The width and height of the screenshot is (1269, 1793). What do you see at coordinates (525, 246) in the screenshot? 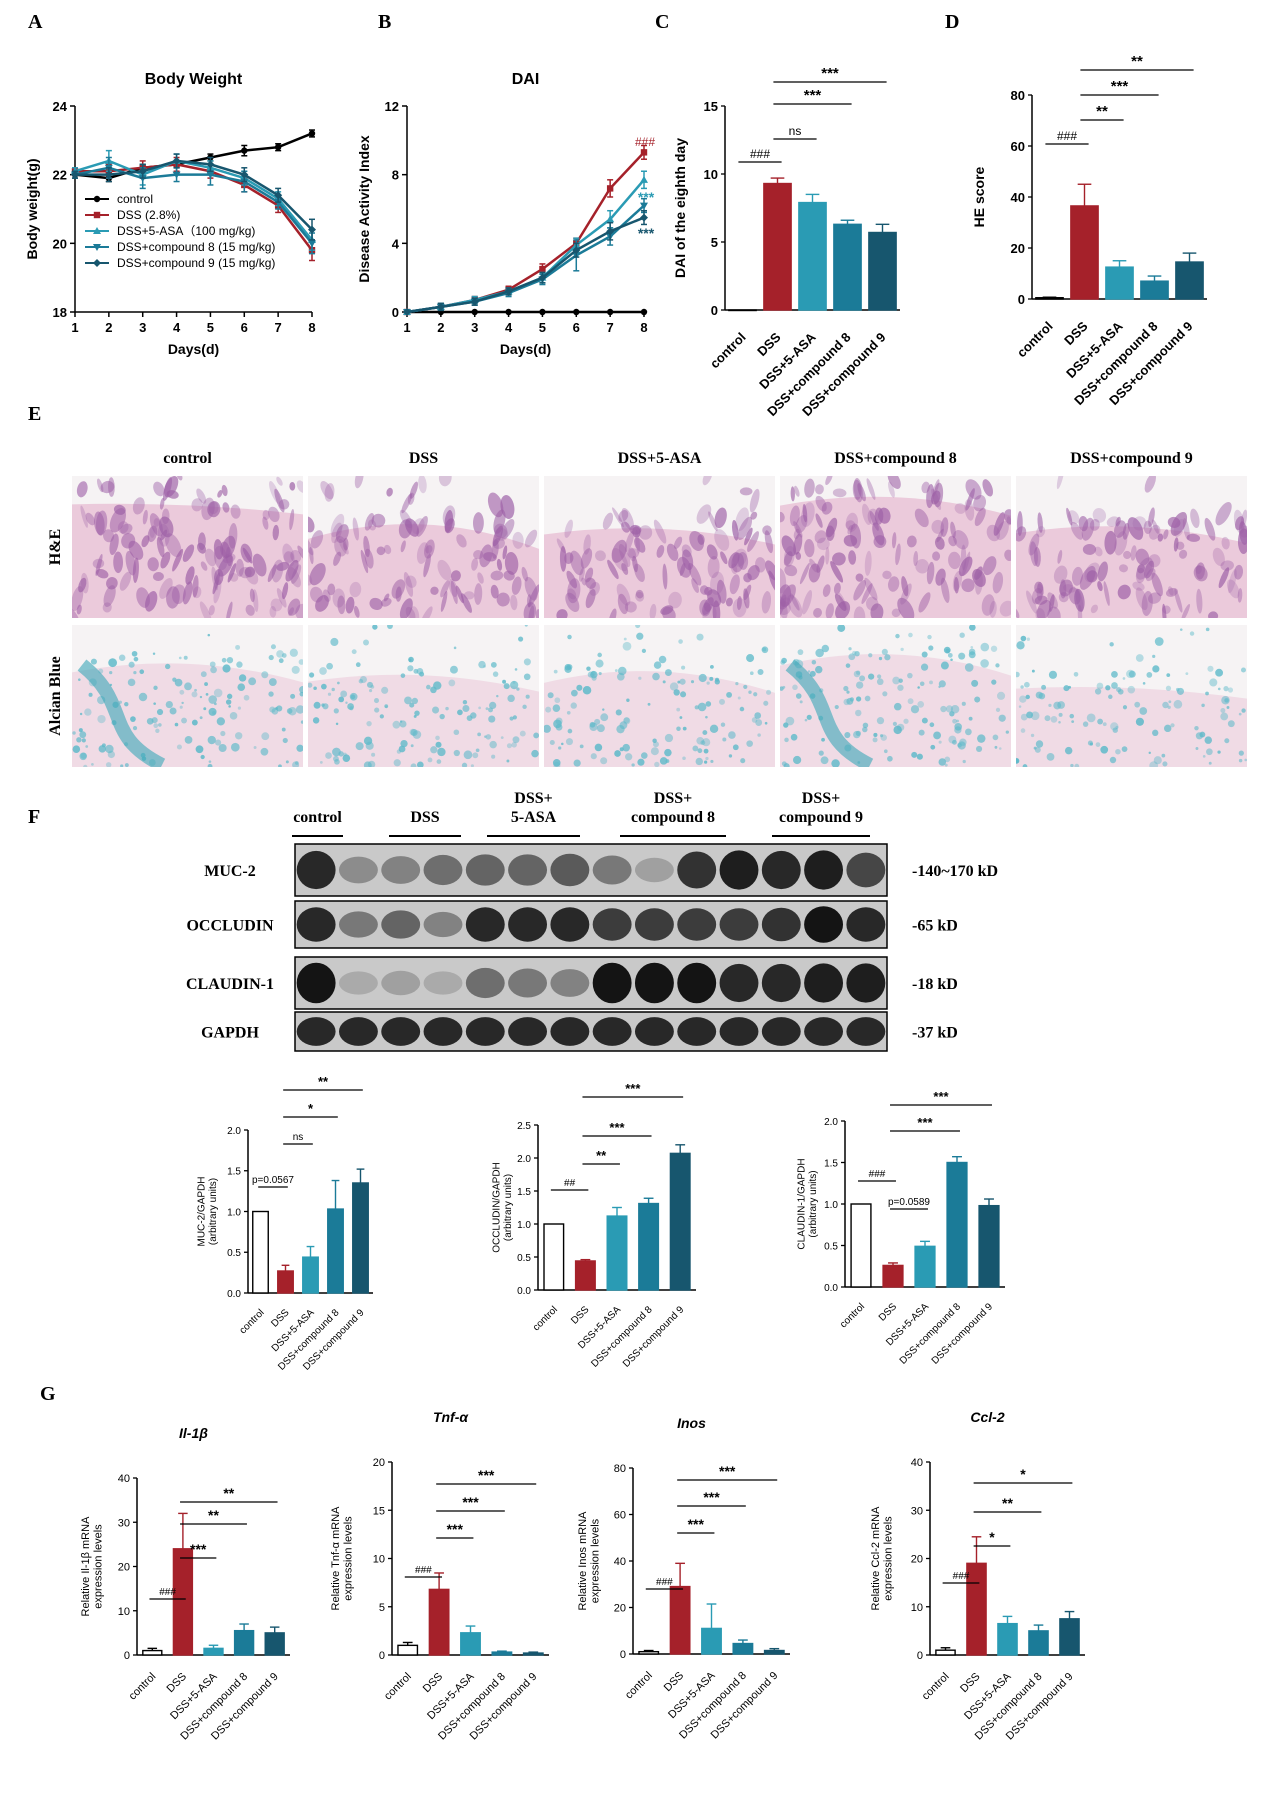
I see `series-line` at bounding box center [525, 246].